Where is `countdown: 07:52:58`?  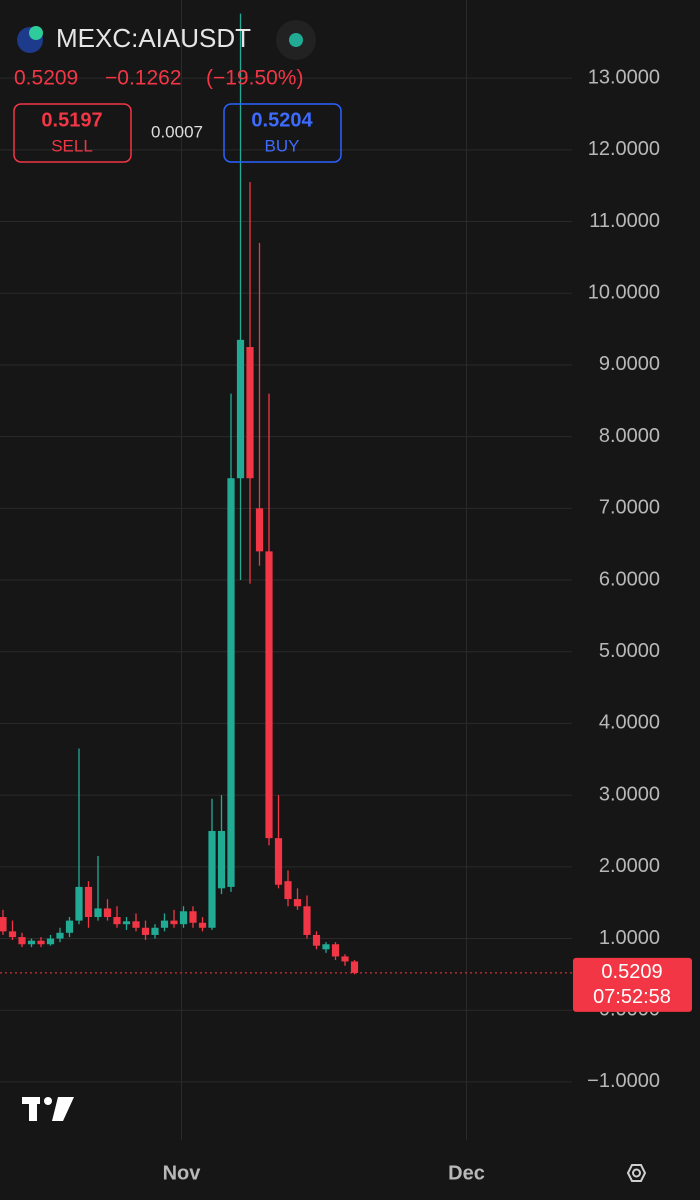 countdown: 07:52:58 is located at coordinates (632, 997).